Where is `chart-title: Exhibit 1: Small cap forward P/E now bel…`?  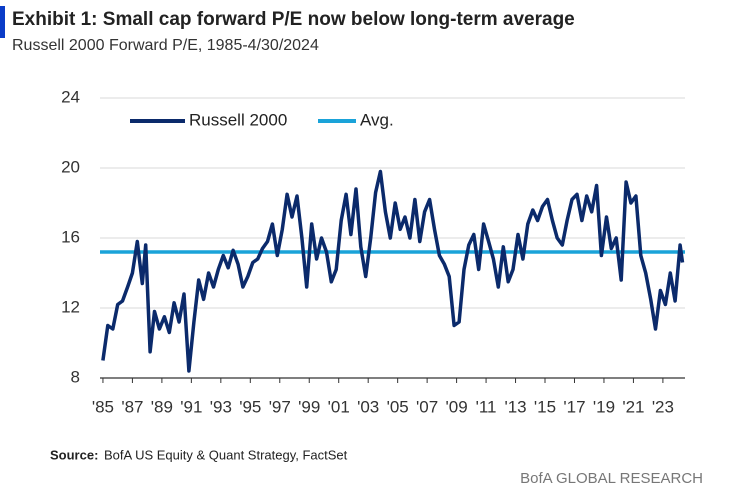 chart-title: Exhibit 1: Small cap forward P/E now bel… is located at coordinates (293, 19).